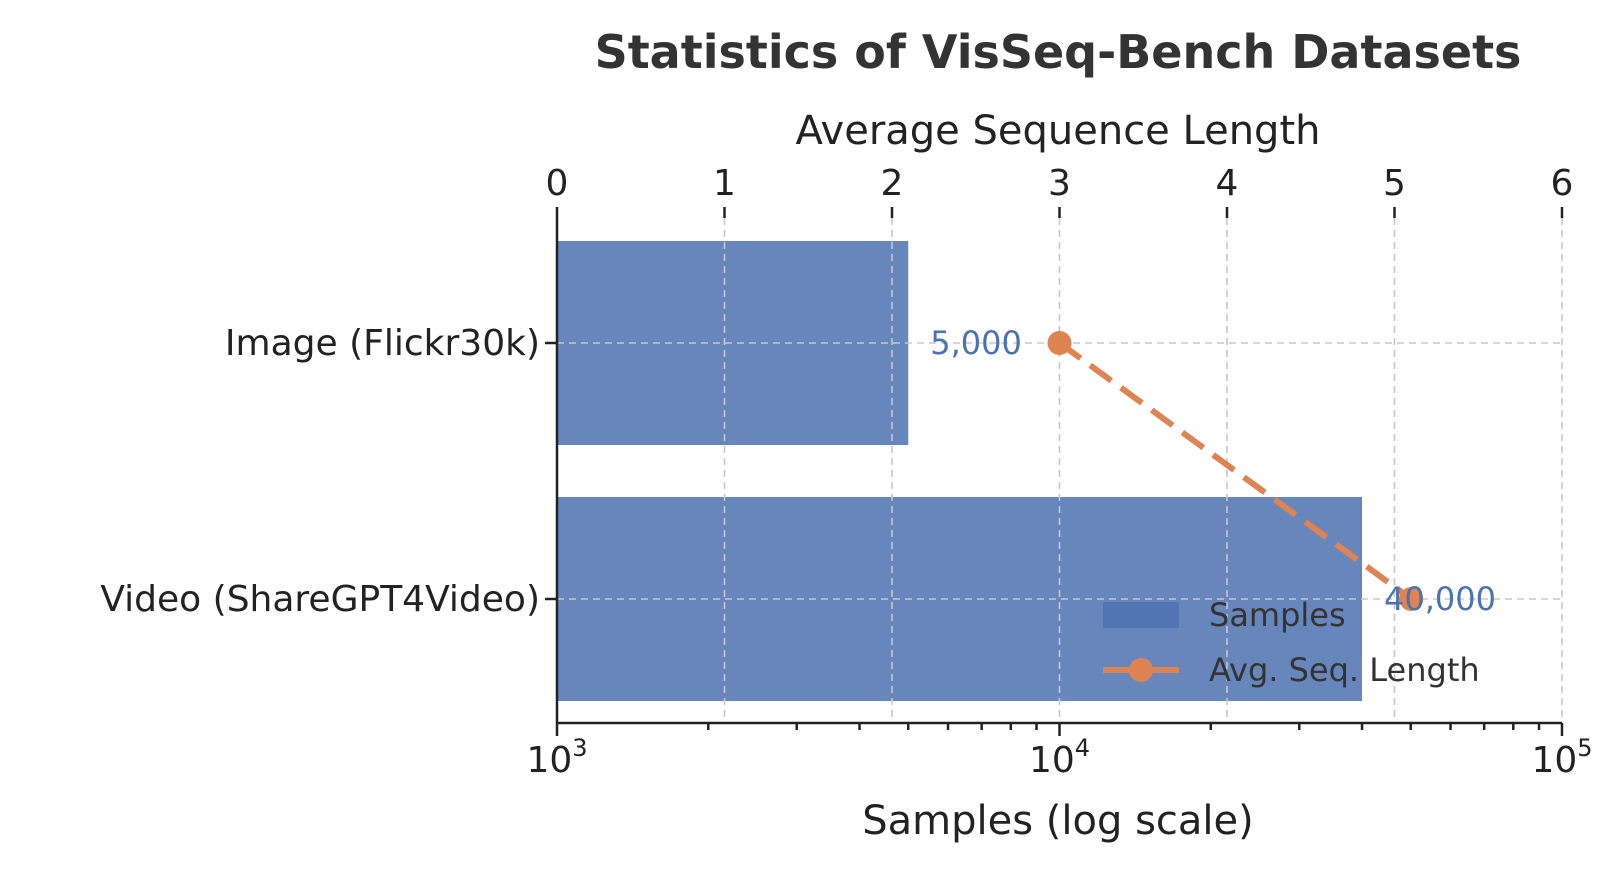 This screenshot has height=870, width=1620. What do you see at coordinates (556, 757) in the screenshot?
I see `bottom-tick-label-0: 10³` at bounding box center [556, 757].